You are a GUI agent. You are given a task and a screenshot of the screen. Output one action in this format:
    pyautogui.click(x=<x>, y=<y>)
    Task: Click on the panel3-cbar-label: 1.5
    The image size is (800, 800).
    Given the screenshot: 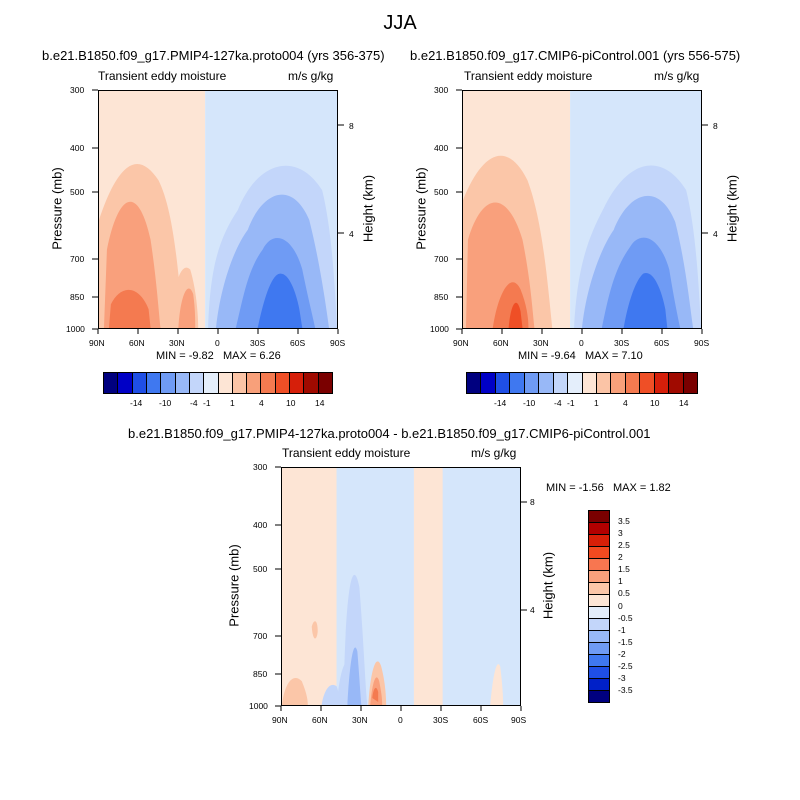 What is the action you would take?
    pyautogui.click(x=624, y=569)
    